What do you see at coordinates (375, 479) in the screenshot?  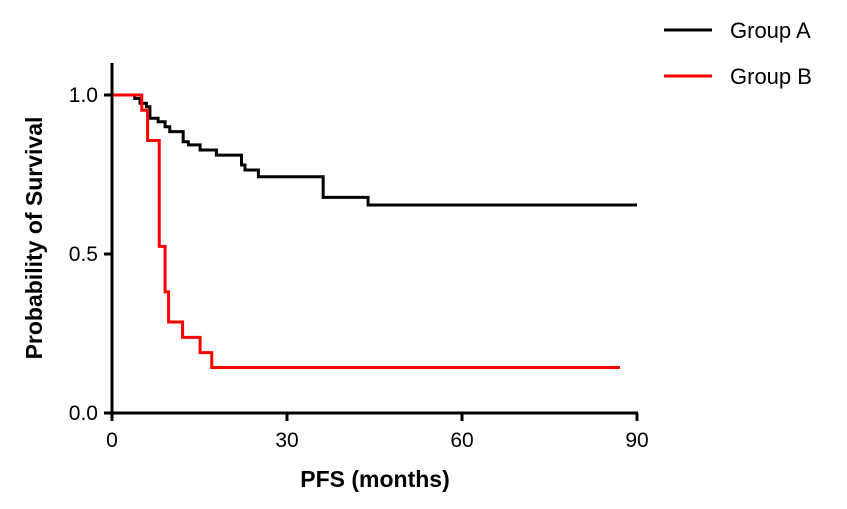 I see `x-axis-label: PFS (months)` at bounding box center [375, 479].